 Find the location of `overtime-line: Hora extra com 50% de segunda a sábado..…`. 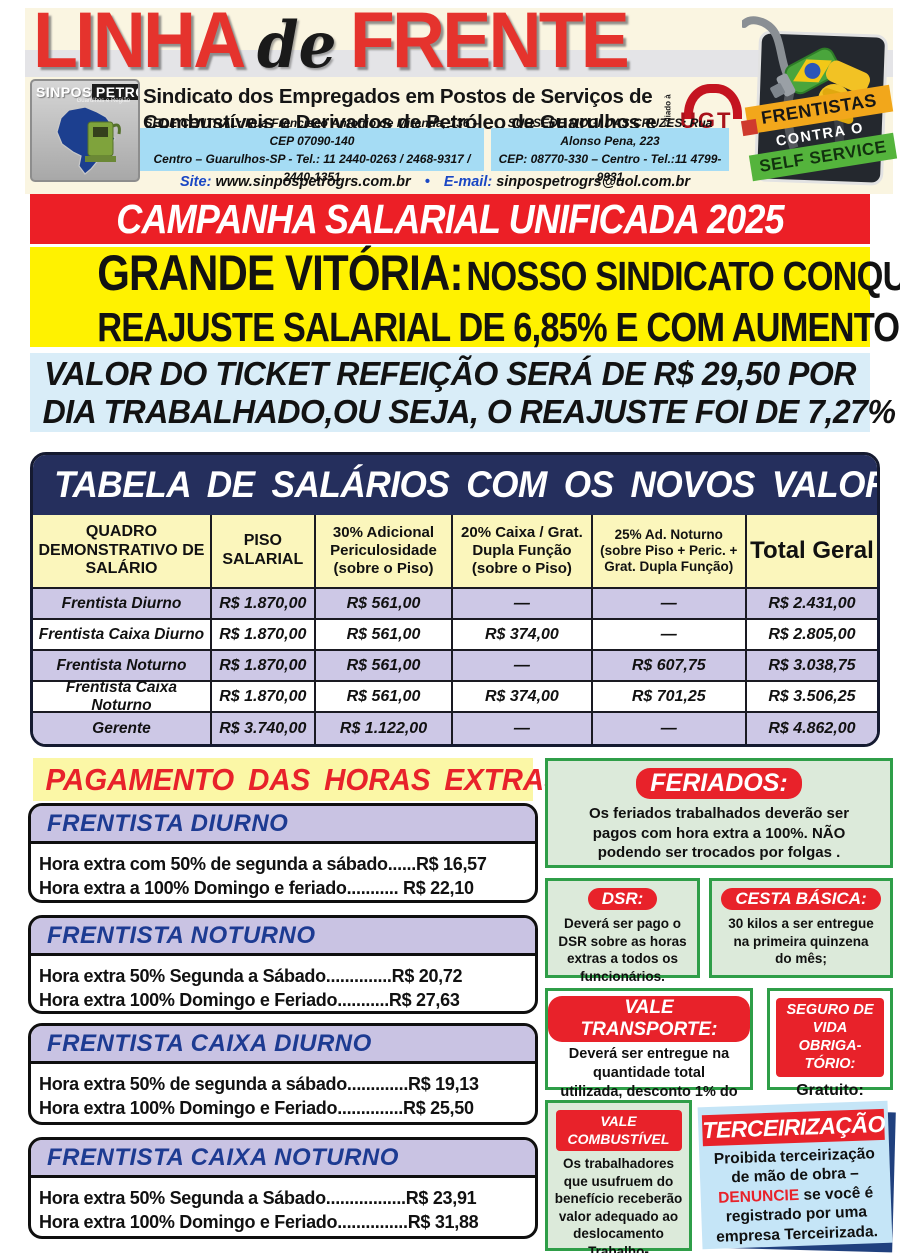

overtime-line: Hora extra com 50% de segunda a sábado..… is located at coordinates (263, 864).